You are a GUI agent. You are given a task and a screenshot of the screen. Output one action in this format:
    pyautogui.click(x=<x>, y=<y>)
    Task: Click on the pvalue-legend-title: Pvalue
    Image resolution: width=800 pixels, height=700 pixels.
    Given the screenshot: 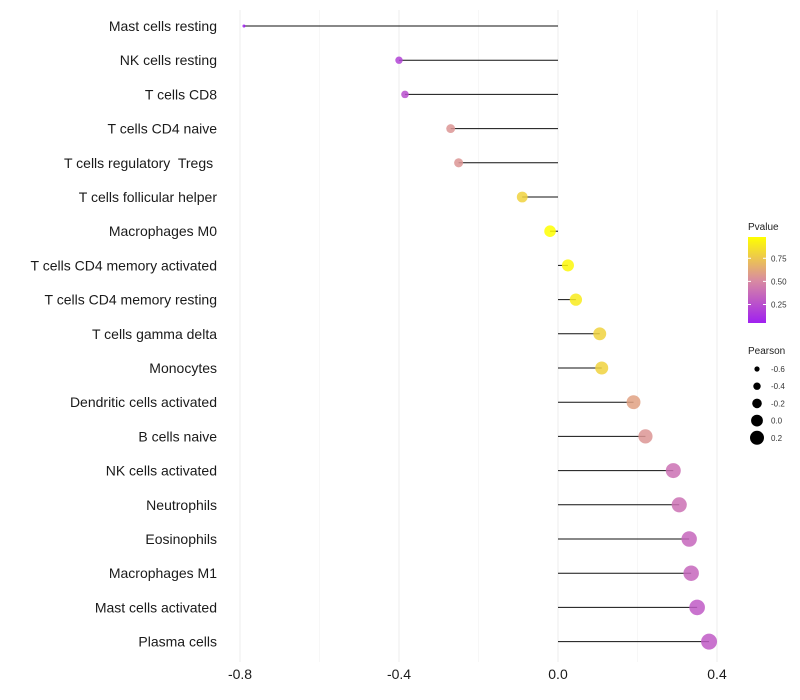 What is the action you would take?
    pyautogui.click(x=763, y=227)
    